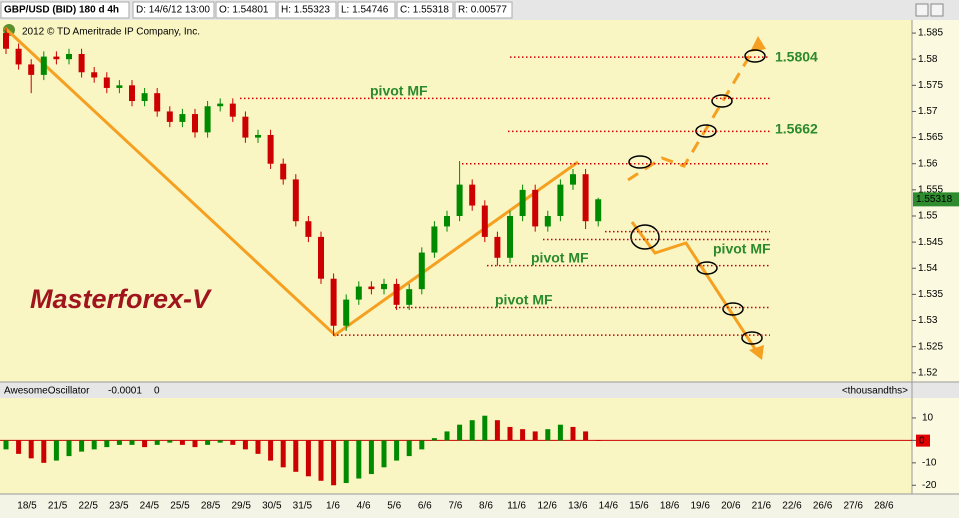  What do you see at coordinates (928, 111) in the screenshot?
I see `y-tick-label: 1.57` at bounding box center [928, 111].